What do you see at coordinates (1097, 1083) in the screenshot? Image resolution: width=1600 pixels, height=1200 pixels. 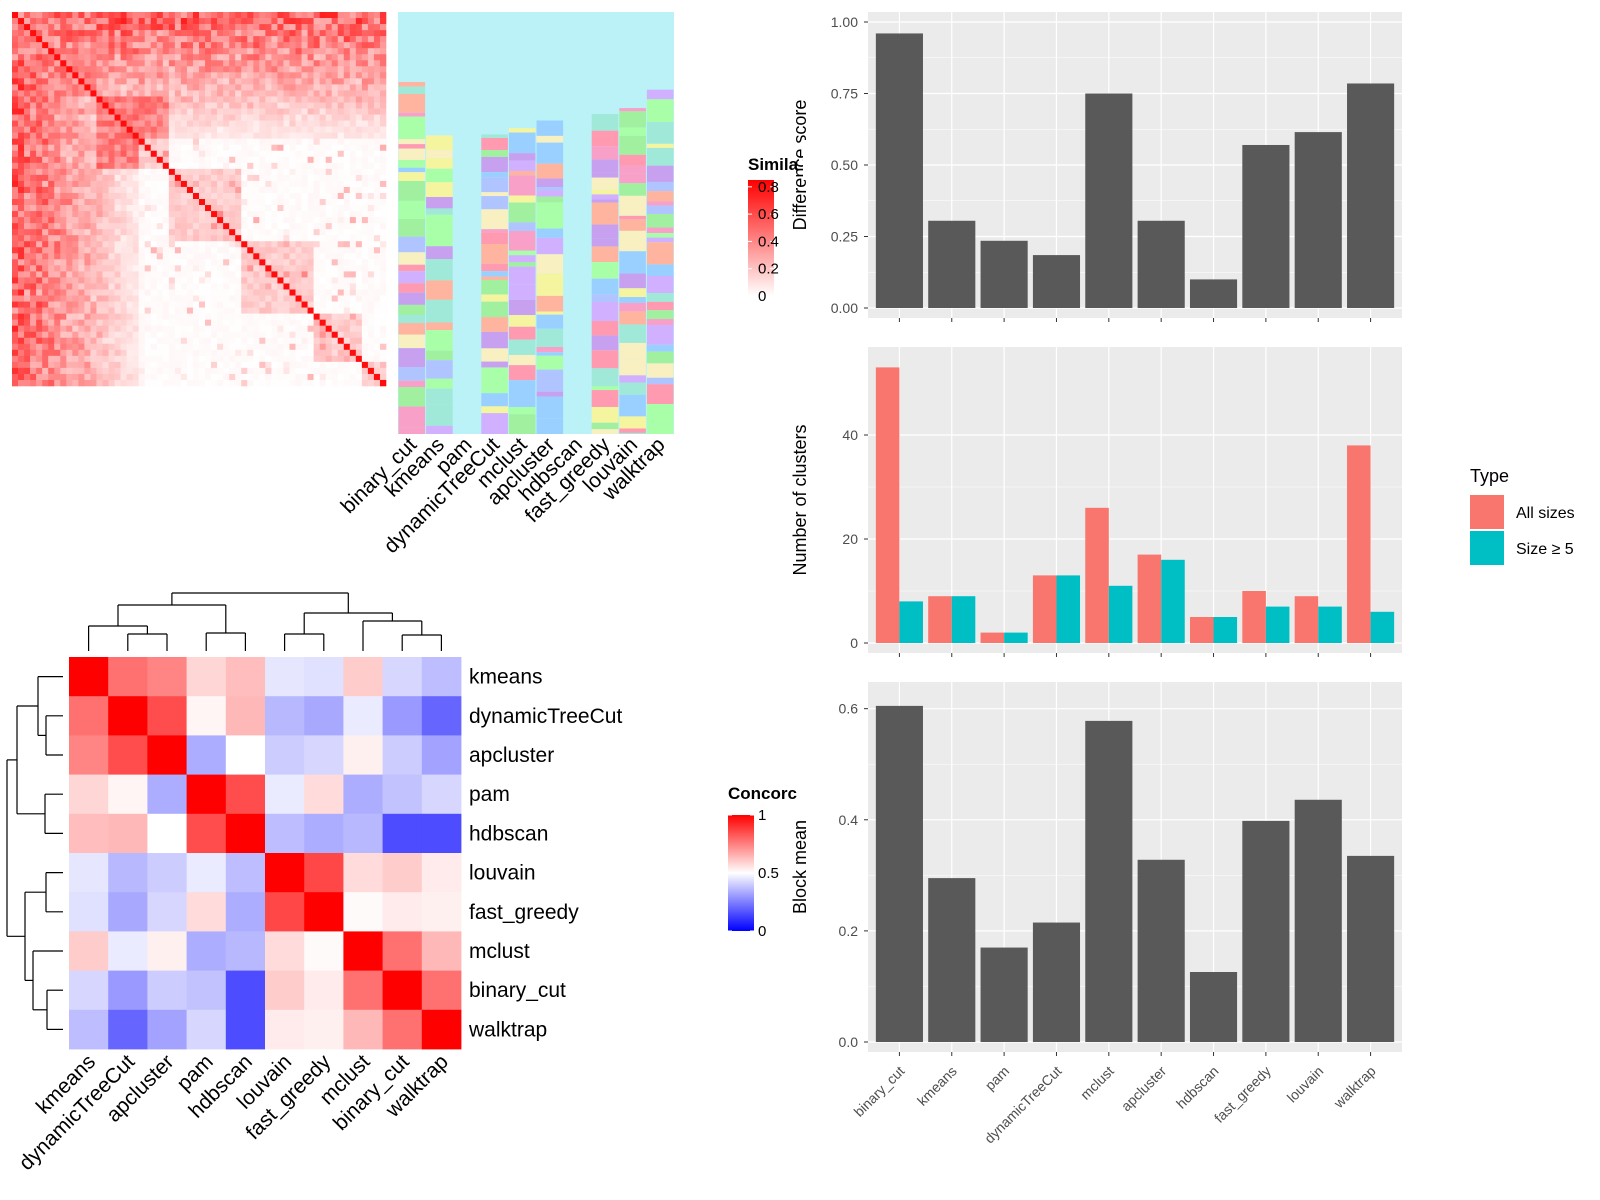 I see `x-tick-label: mclust` at bounding box center [1097, 1083].